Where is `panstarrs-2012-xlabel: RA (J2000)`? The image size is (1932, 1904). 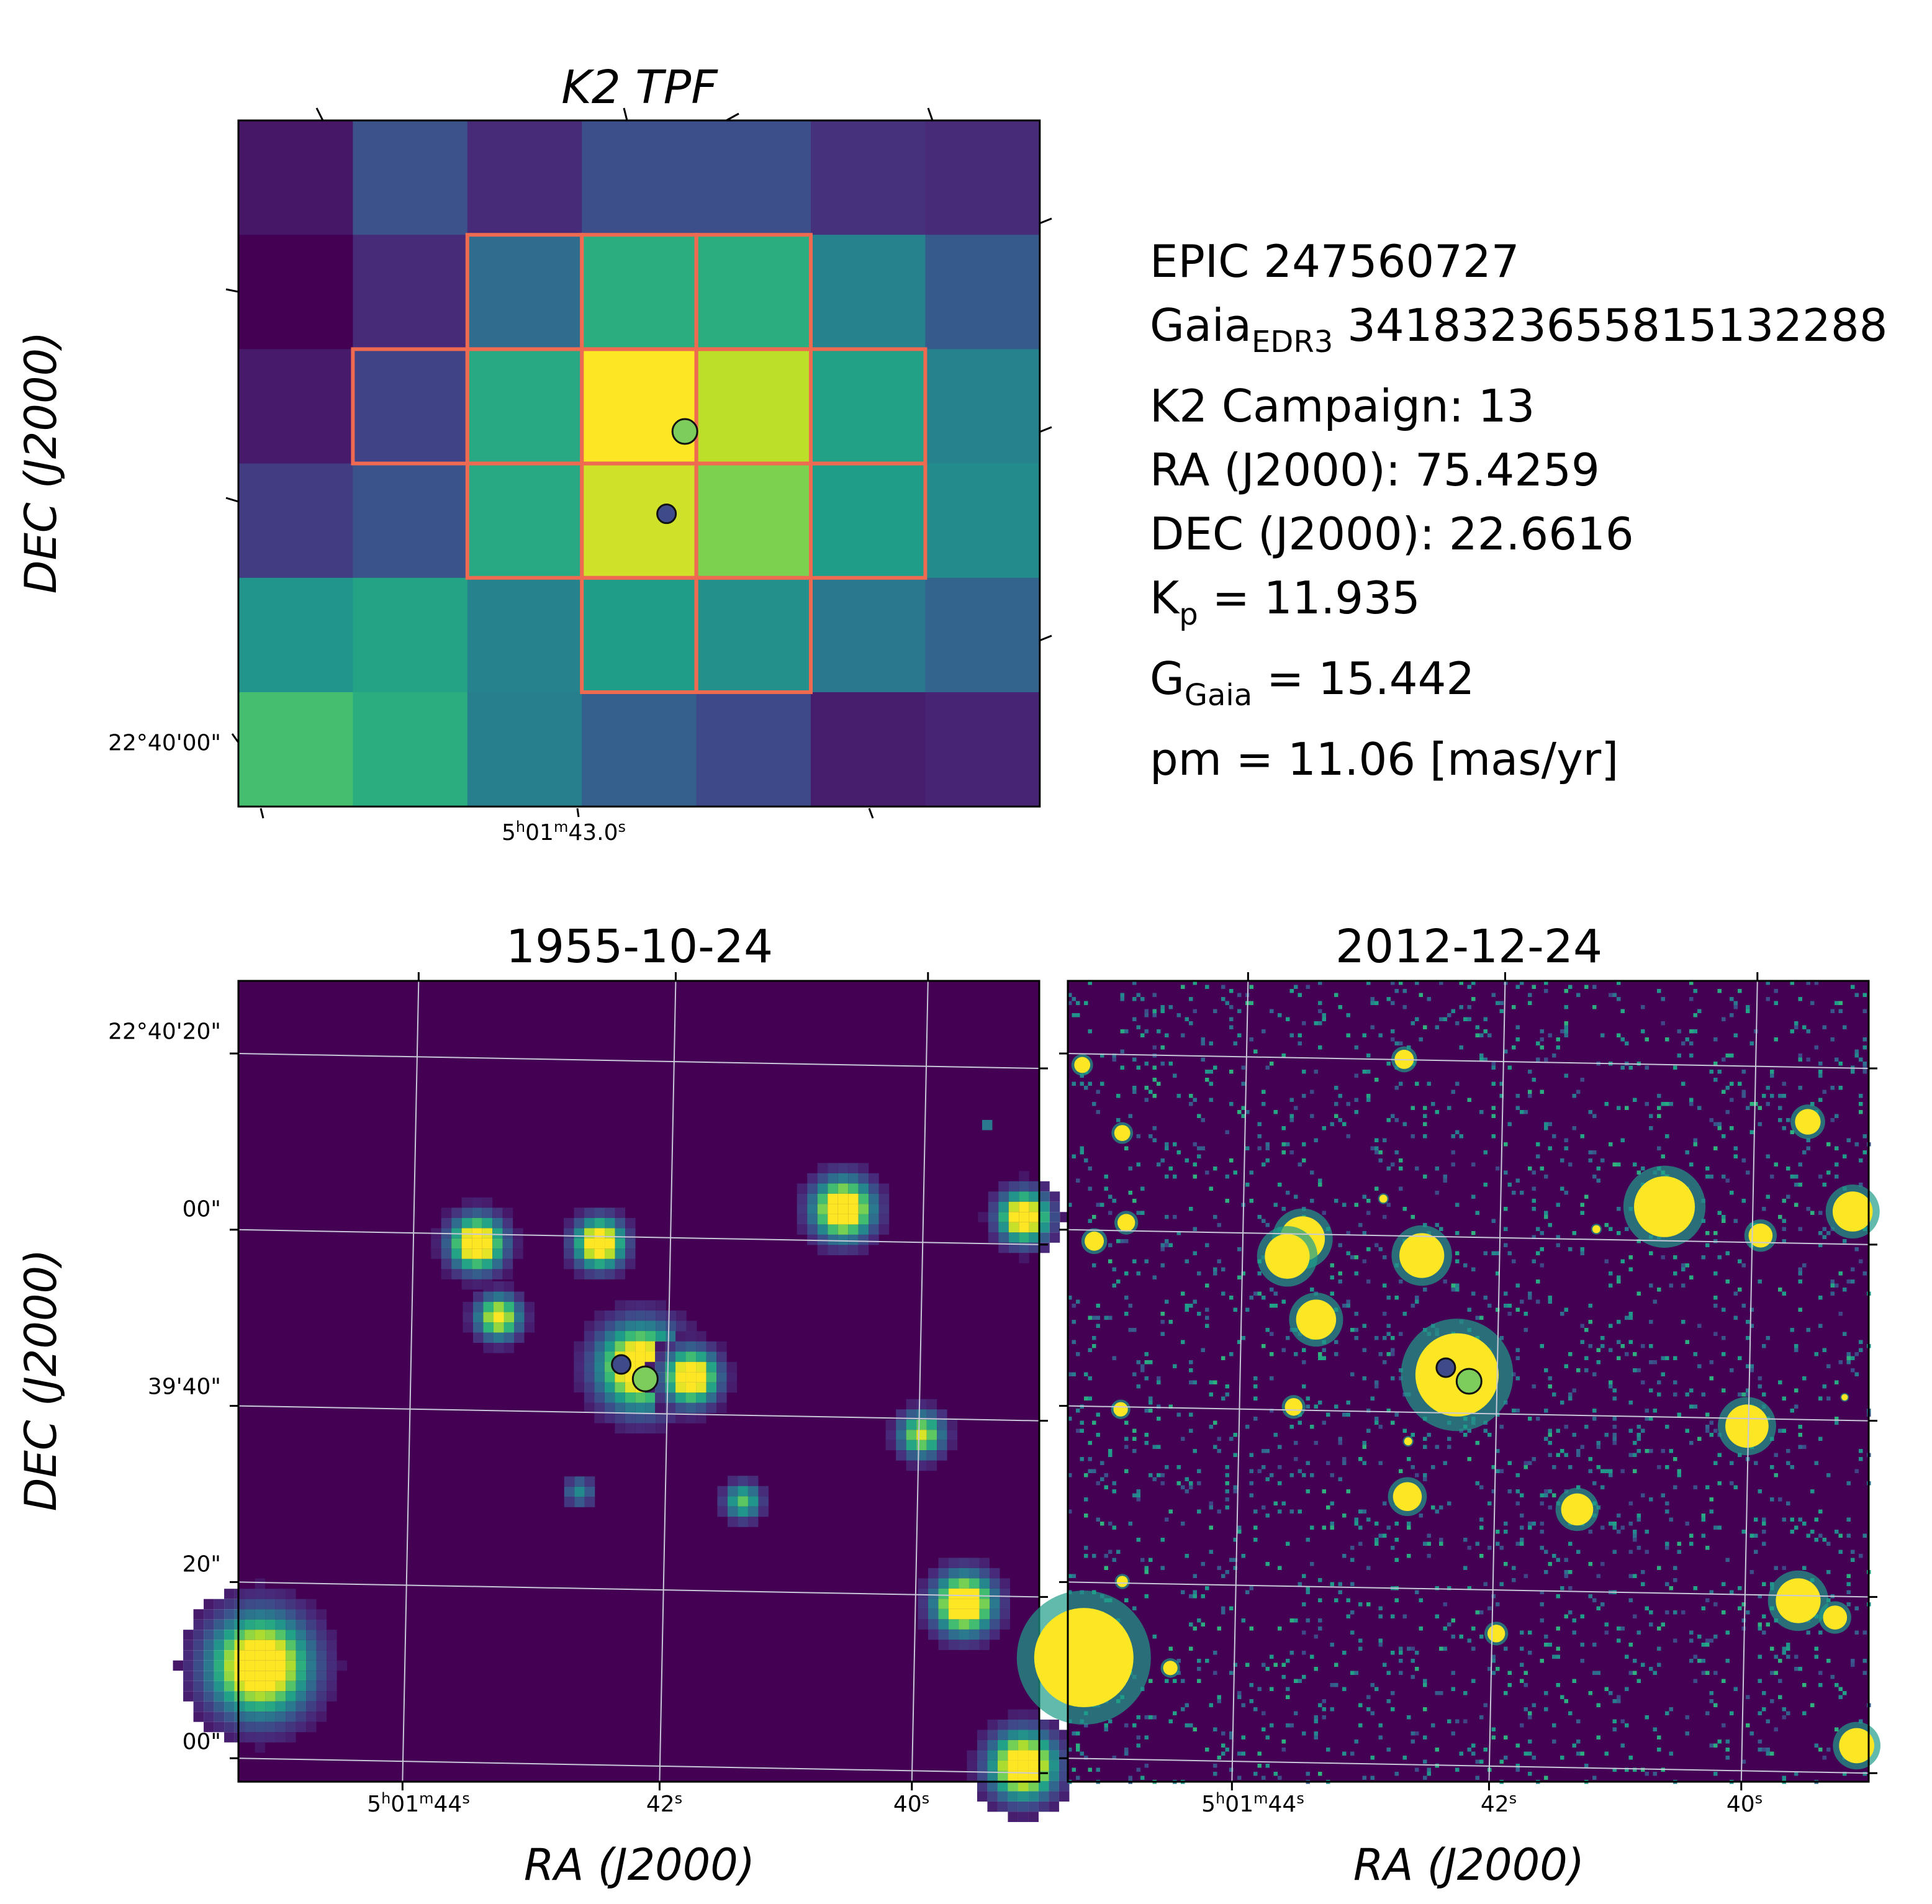 panstarrs-2012-xlabel: RA (J2000) is located at coordinates (1469, 1864).